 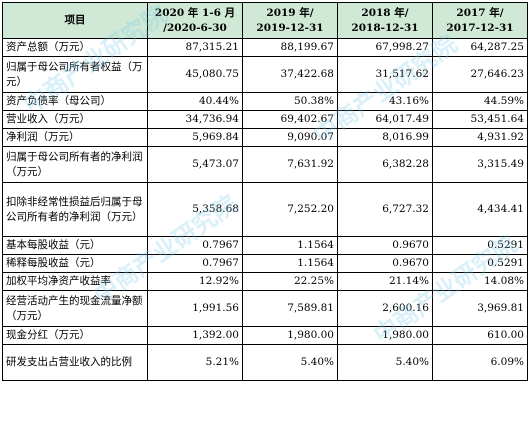 What do you see at coordinates (385, 209) in the screenshot?
I see `cell-value: 6,727.32` at bounding box center [385, 209].